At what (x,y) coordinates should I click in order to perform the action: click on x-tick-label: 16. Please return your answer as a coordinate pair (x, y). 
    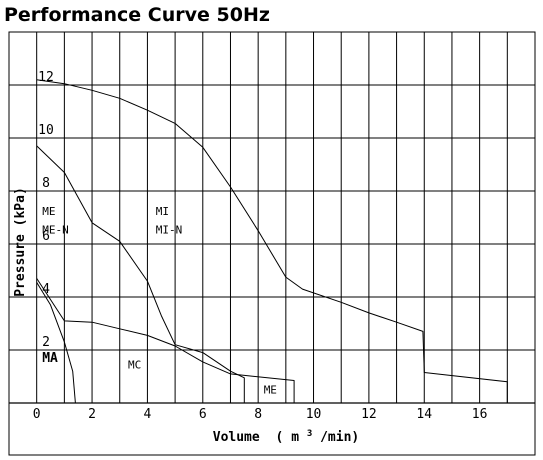
    Looking at the image, I should click on (480, 414).